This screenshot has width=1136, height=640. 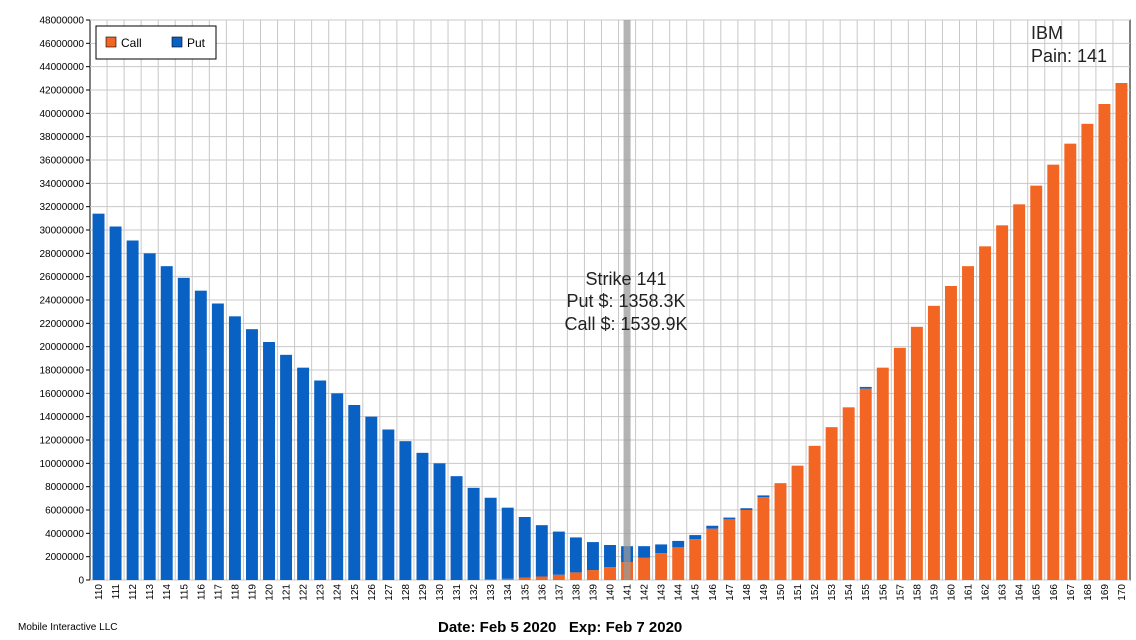 What do you see at coordinates (815, 592) in the screenshot?
I see `x-tick-label: 152` at bounding box center [815, 592].